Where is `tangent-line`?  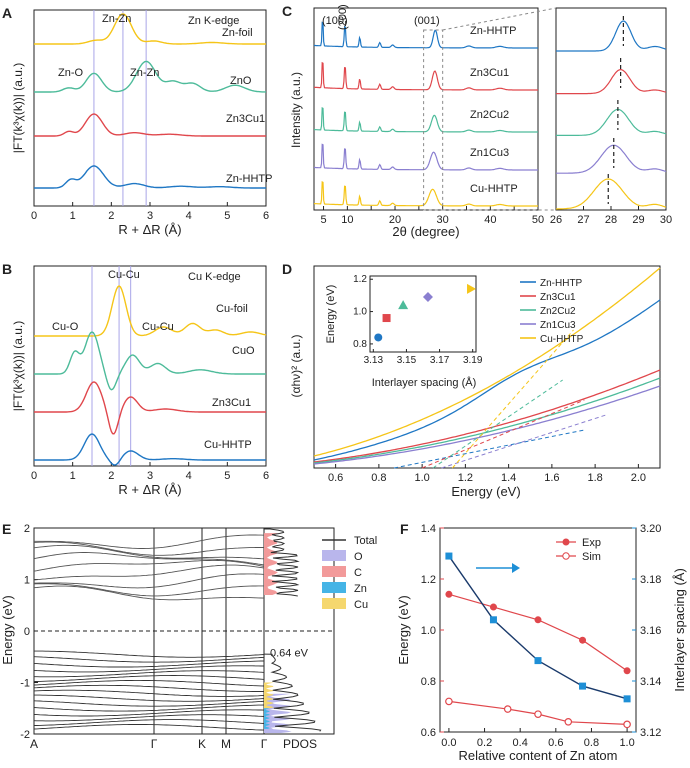
tangent-line is located at coordinates (497, 424).